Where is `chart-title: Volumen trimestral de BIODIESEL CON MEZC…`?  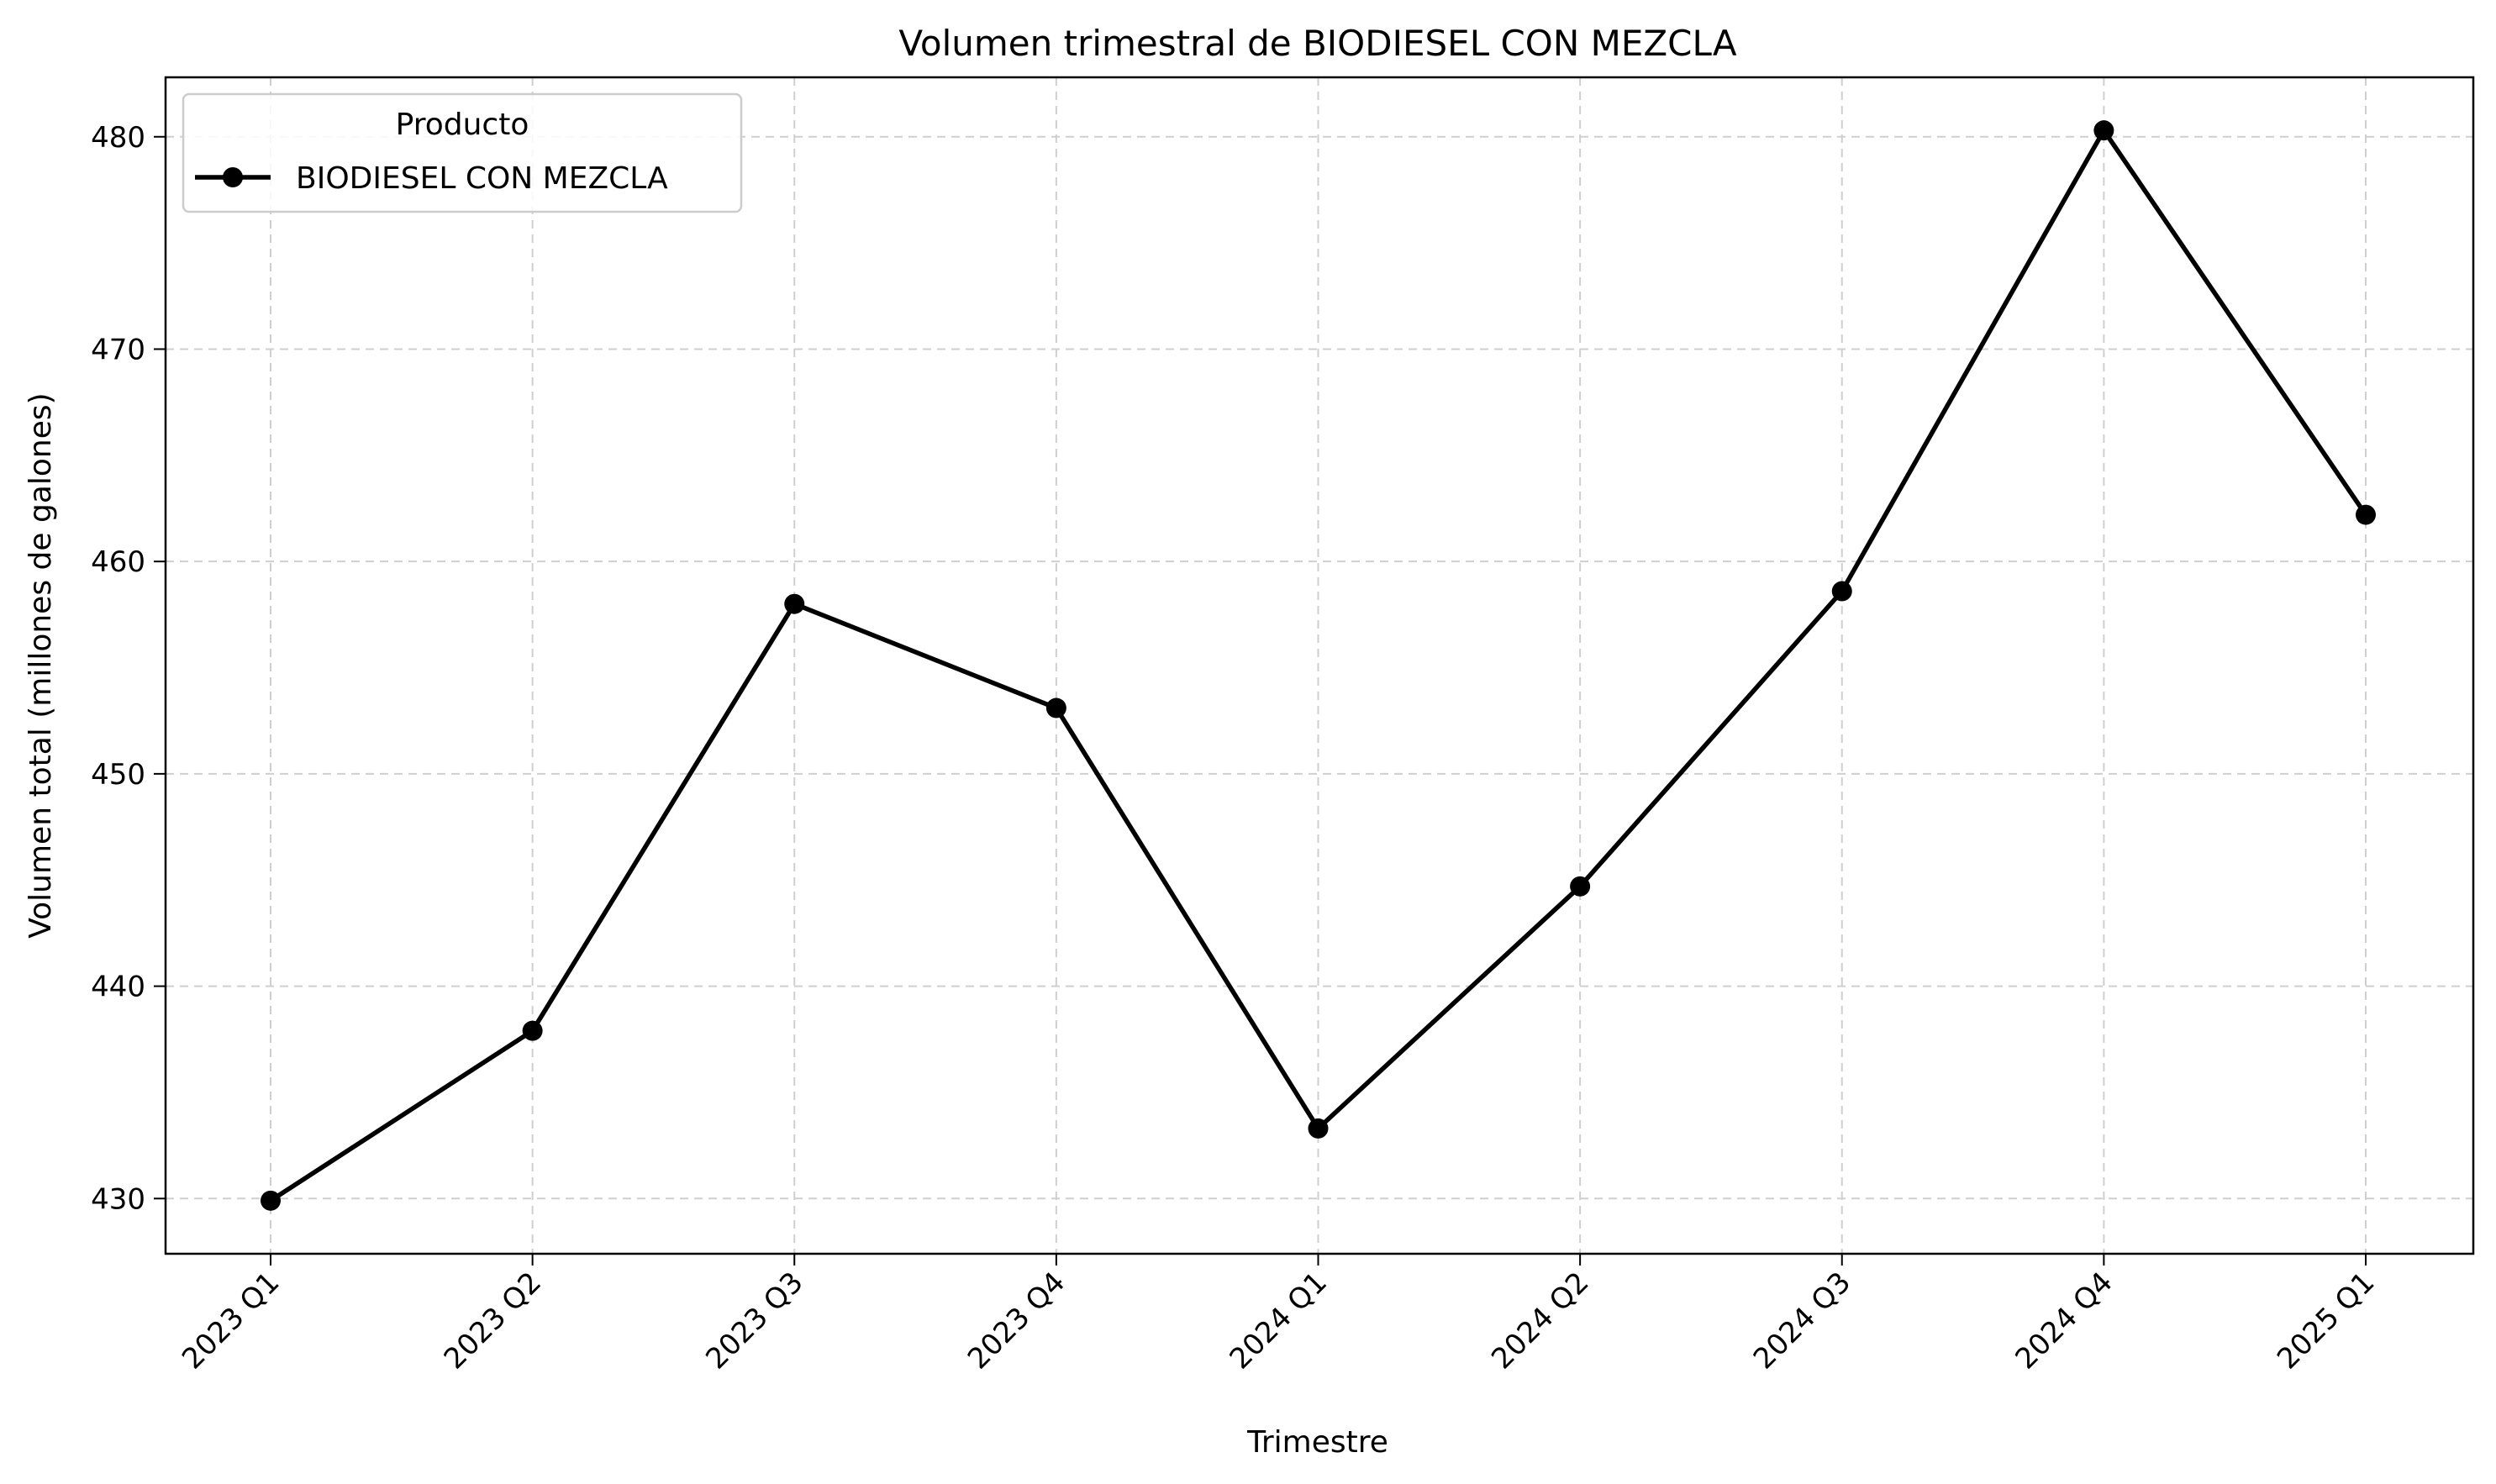
chart-title: Volumen trimestral de BIODIESEL CON MEZC… is located at coordinates (1317, 44).